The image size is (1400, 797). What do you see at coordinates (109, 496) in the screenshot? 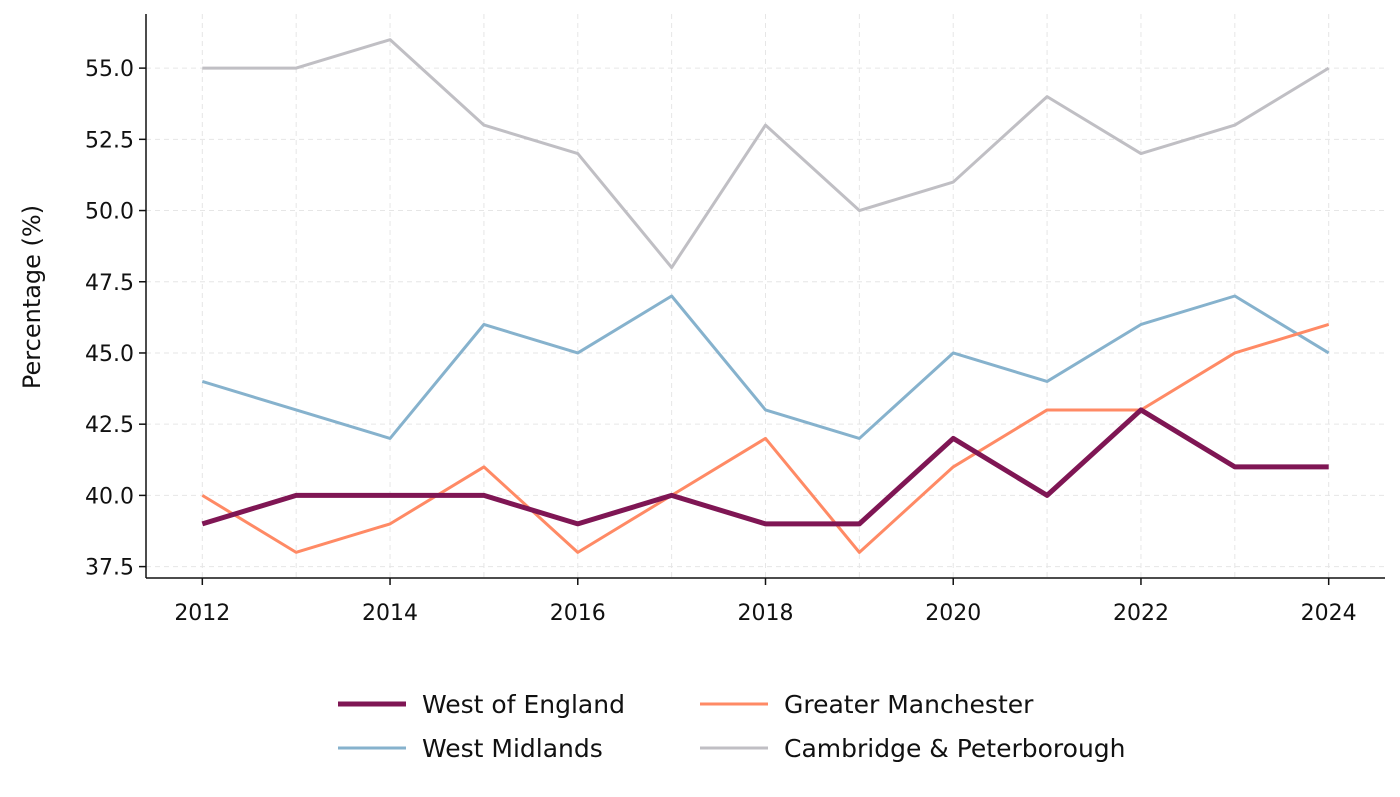
I see `y-tick-label: 40.0` at bounding box center [109, 496].